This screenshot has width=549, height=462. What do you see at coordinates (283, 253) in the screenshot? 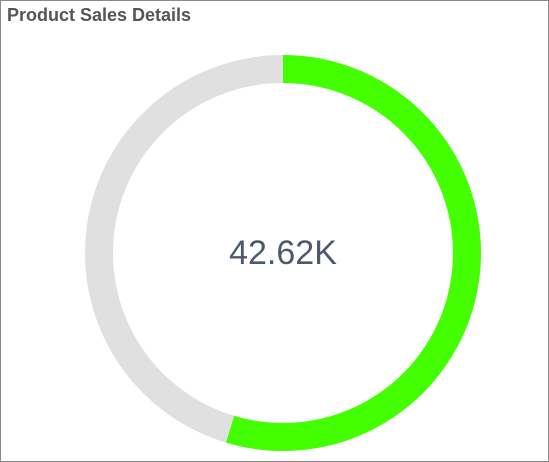
I see `value-label: 42.62K` at bounding box center [283, 253].